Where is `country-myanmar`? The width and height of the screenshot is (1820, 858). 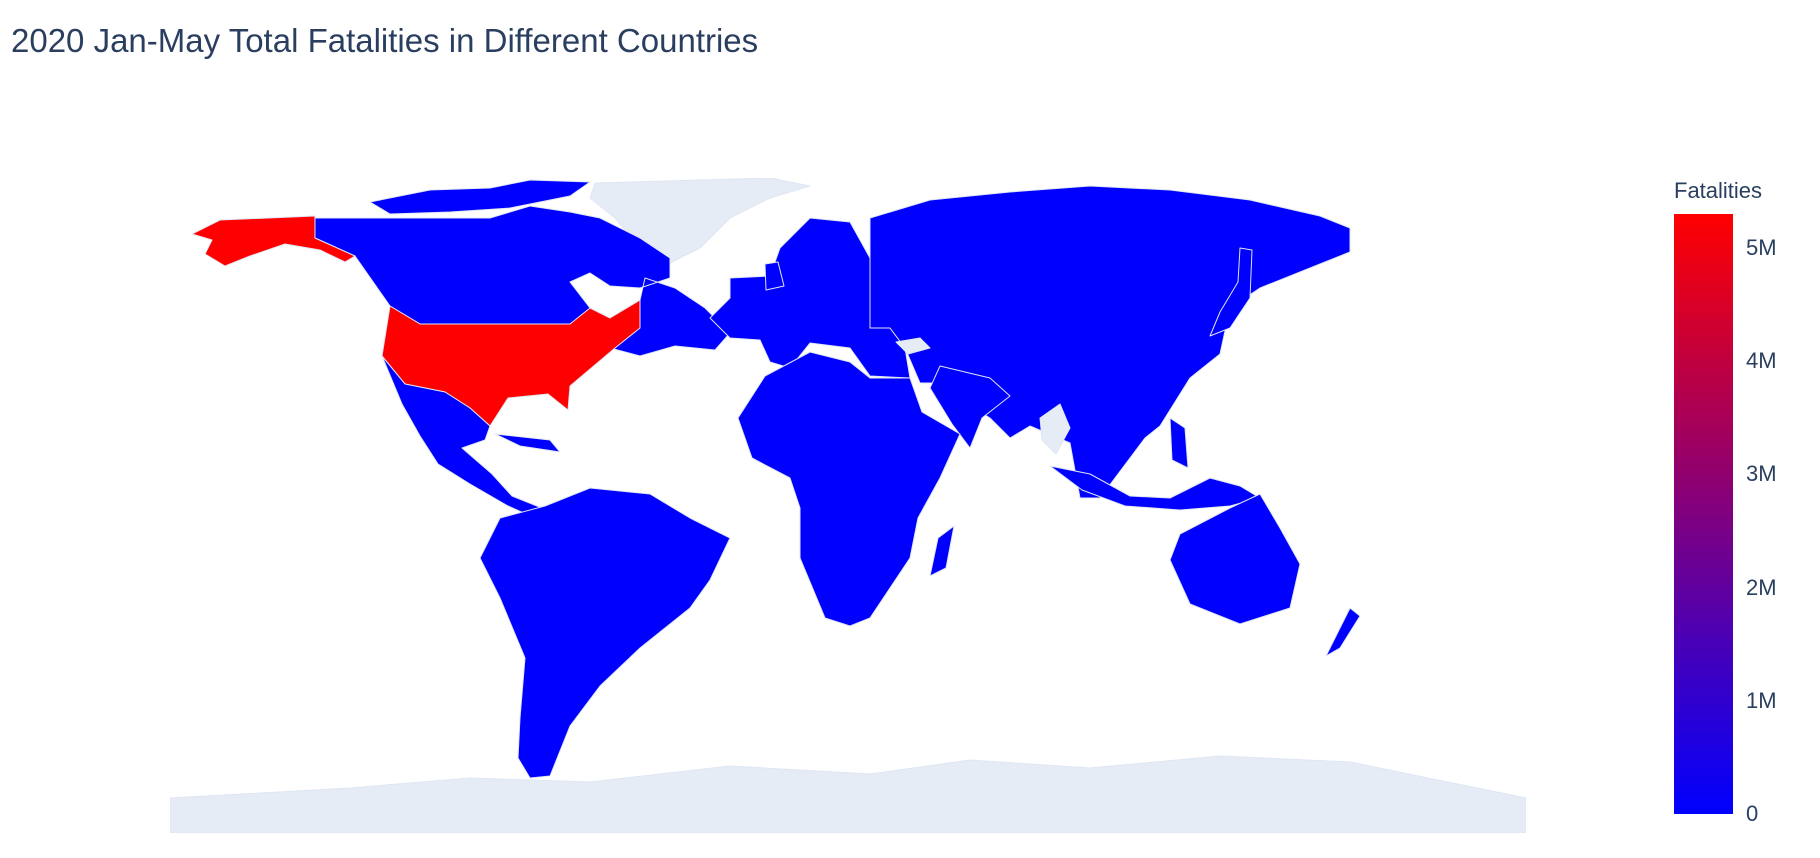
country-myanmar is located at coordinates (1055, 429).